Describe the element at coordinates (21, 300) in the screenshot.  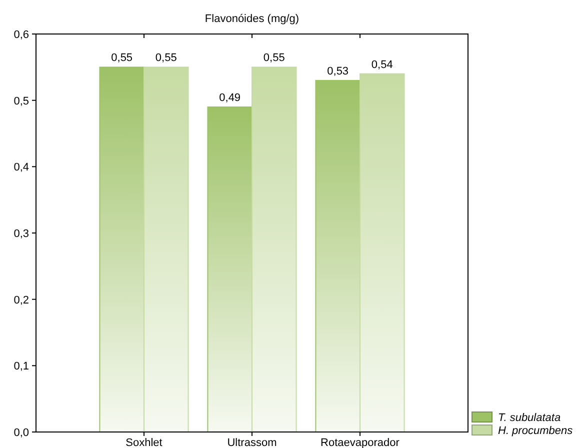
I see `y-tick-label: 0,2` at that location.